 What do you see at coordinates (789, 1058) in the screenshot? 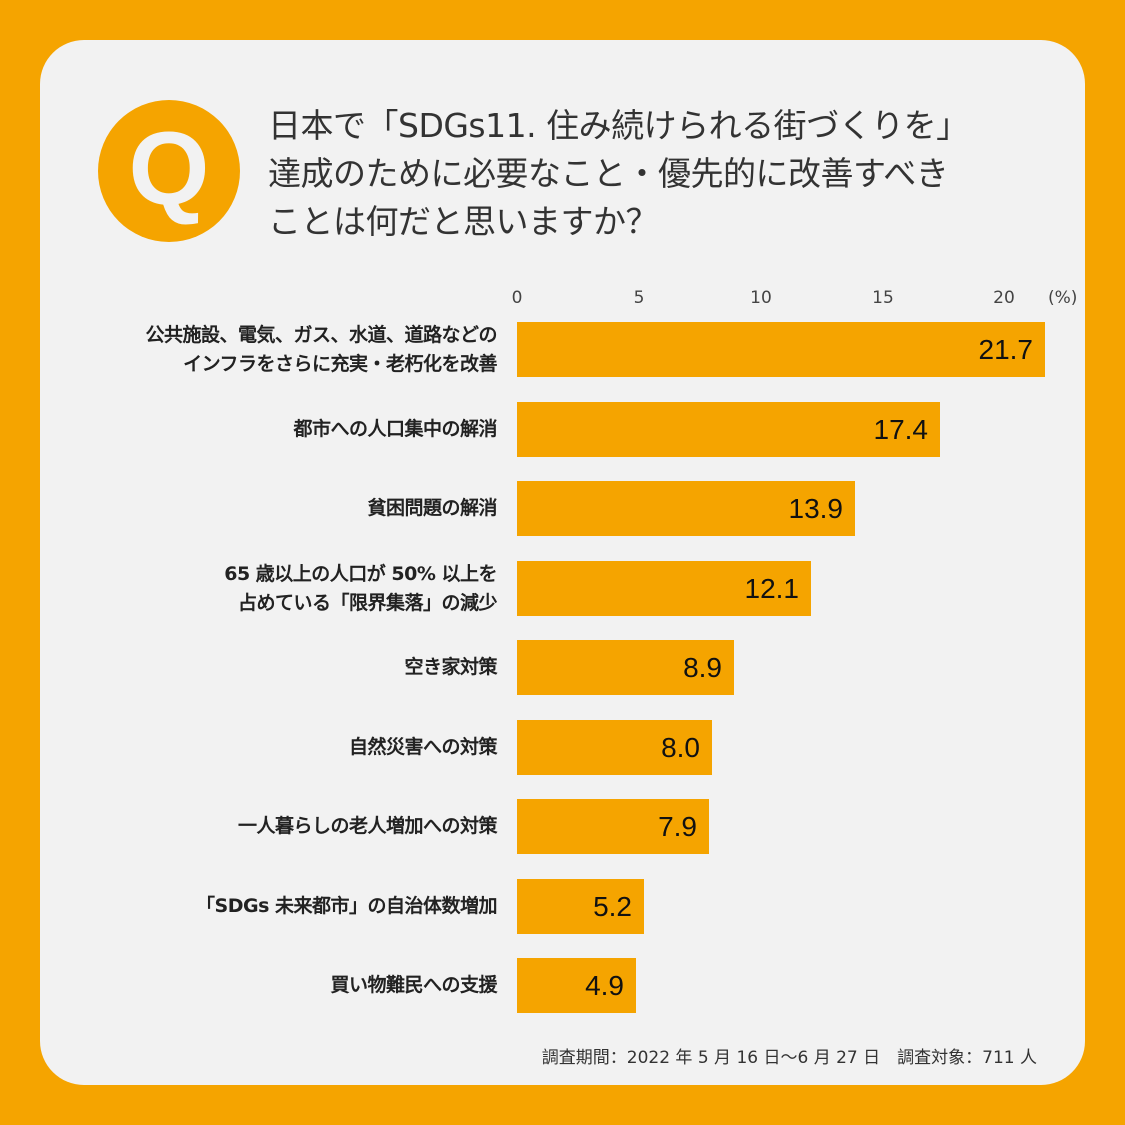
I see `survey-footnote: 調査期間：2022 年 5 月 16 日〜6 月 27 日 調査対象：711 人` at bounding box center [789, 1058].